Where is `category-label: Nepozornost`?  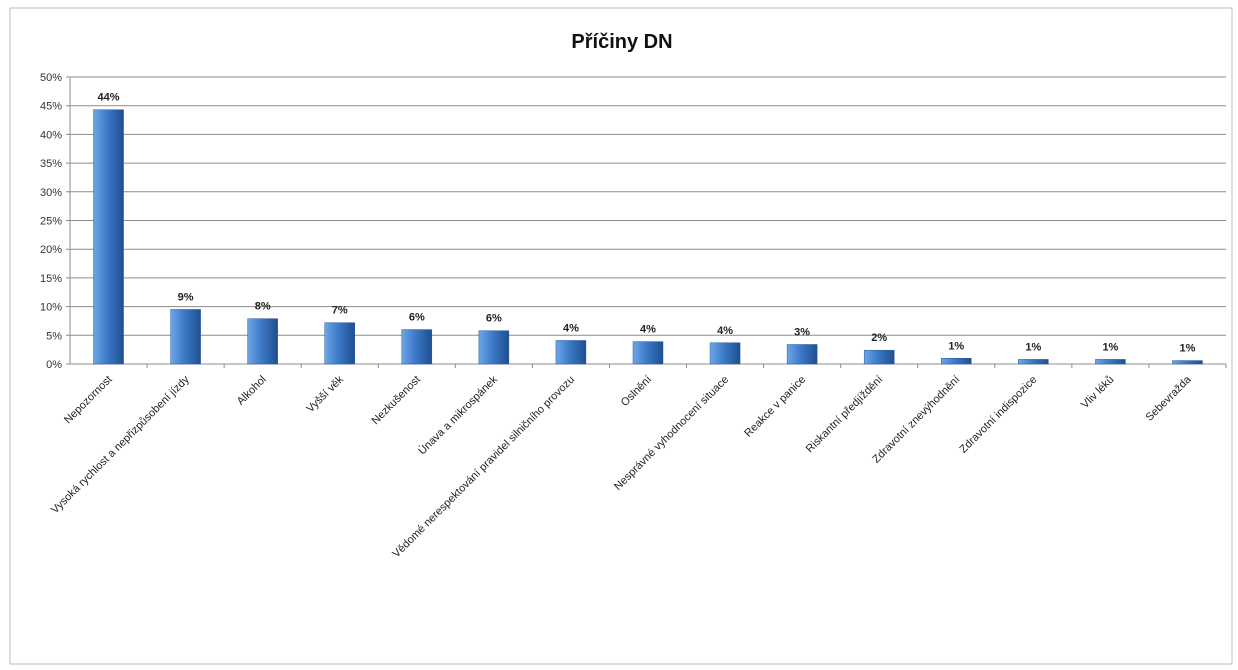 category-label: Nepozornost is located at coordinates (88, 400).